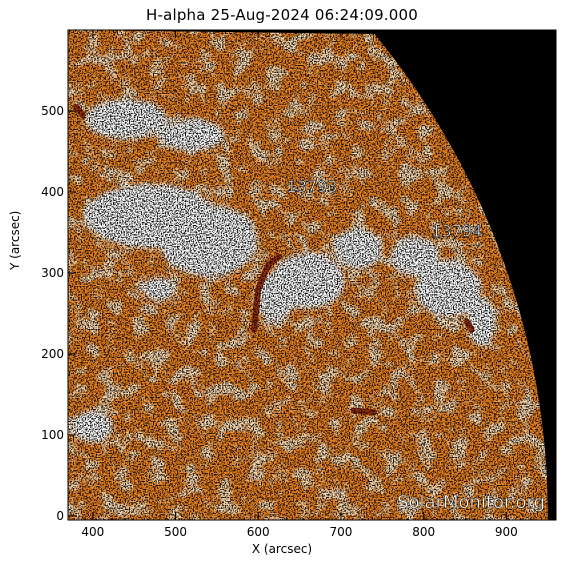  Describe the element at coordinates (175, 532) in the screenshot. I see `x-tick-label: 500` at that location.